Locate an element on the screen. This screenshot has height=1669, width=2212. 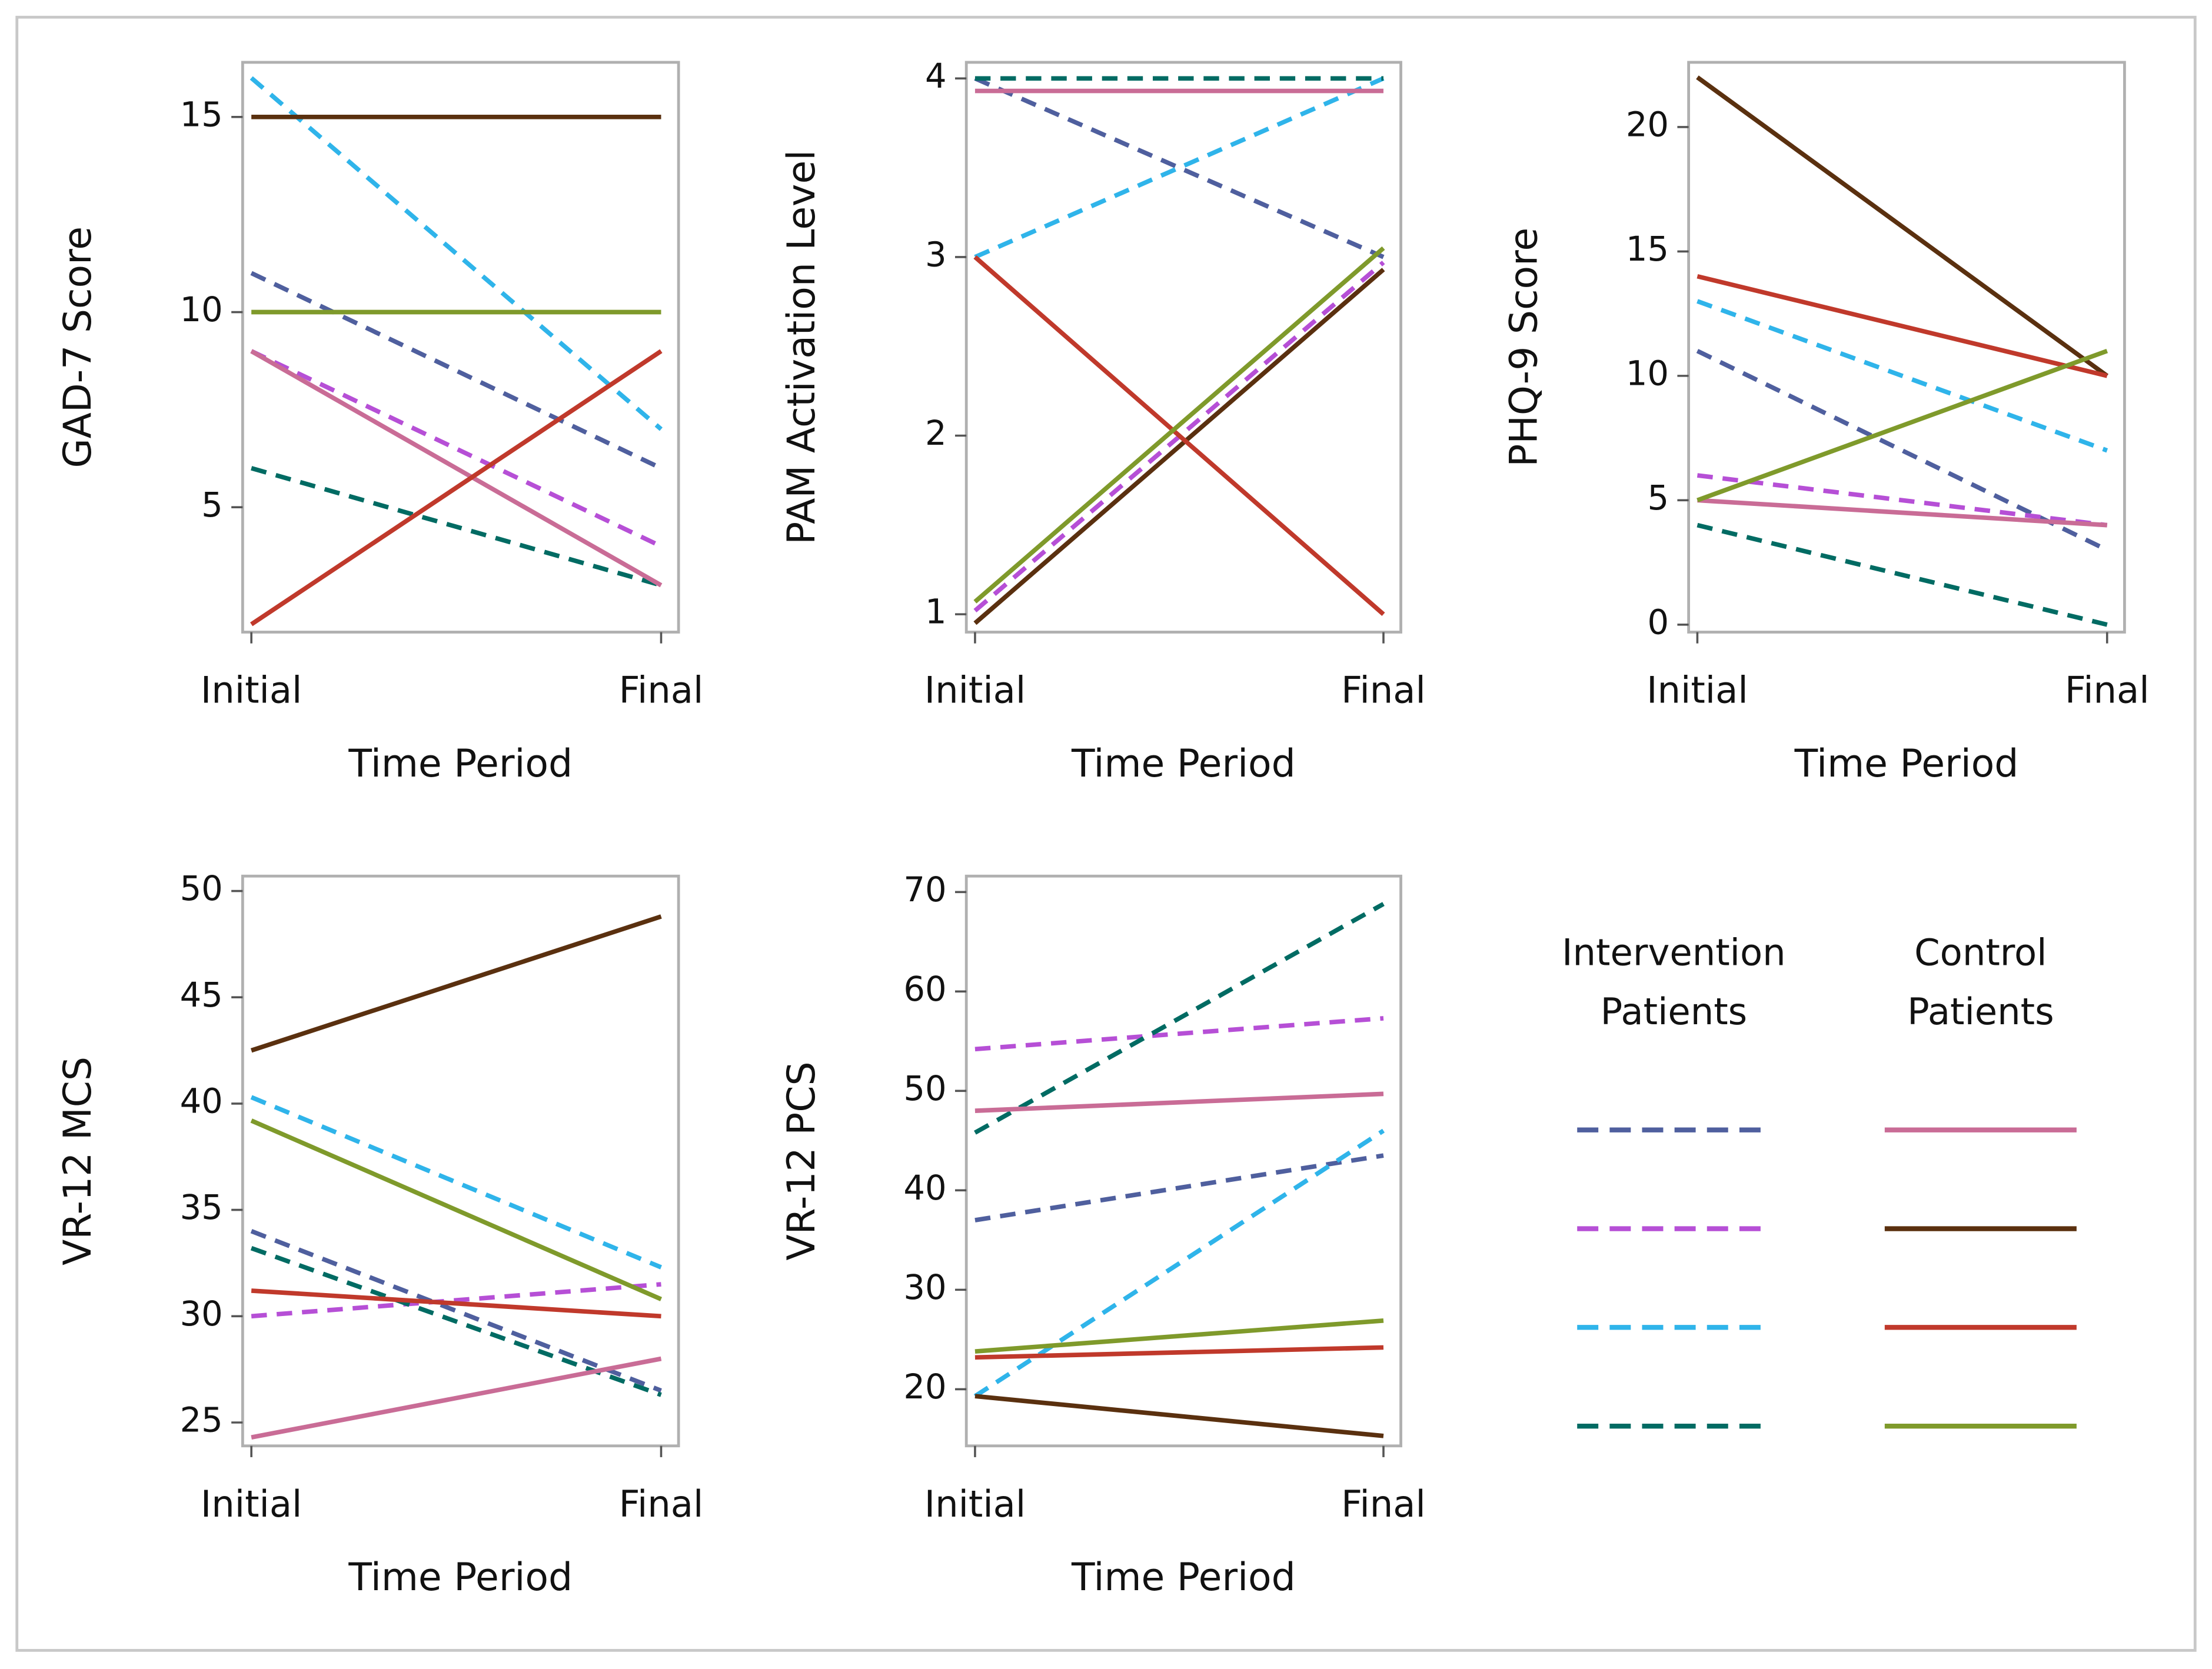
y-tick-label: 45 is located at coordinates (201, 995).